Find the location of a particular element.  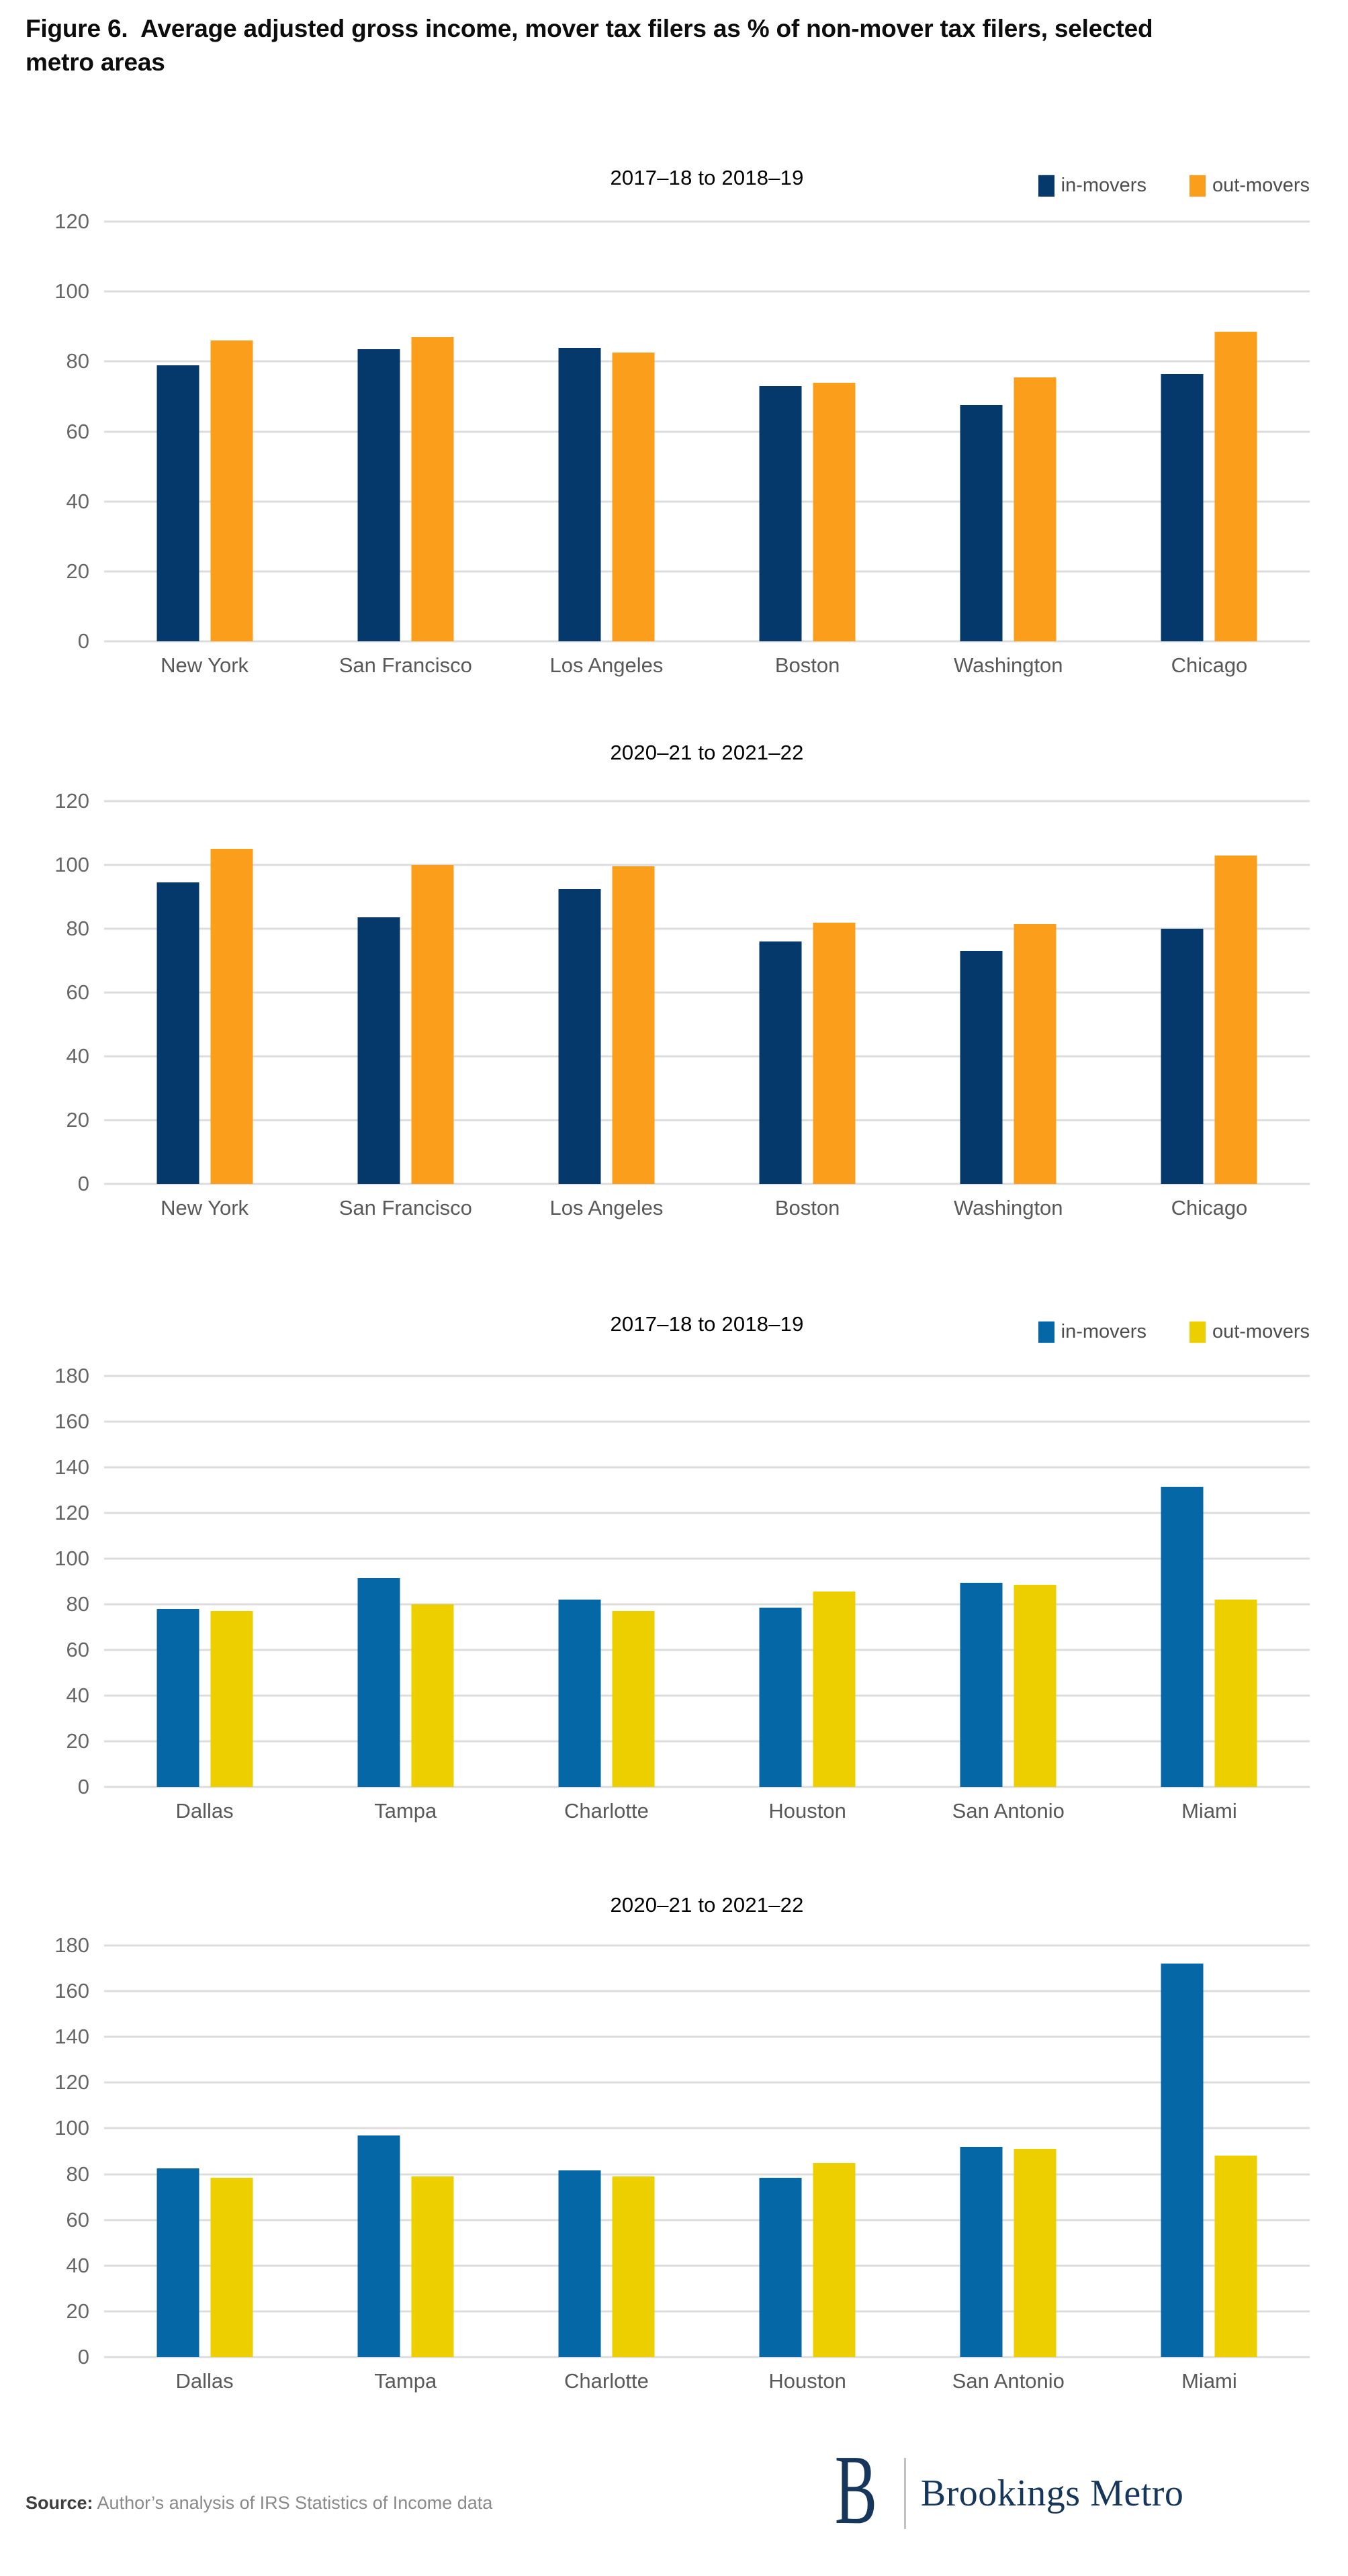

category-band-washington is located at coordinates (1008, 992).